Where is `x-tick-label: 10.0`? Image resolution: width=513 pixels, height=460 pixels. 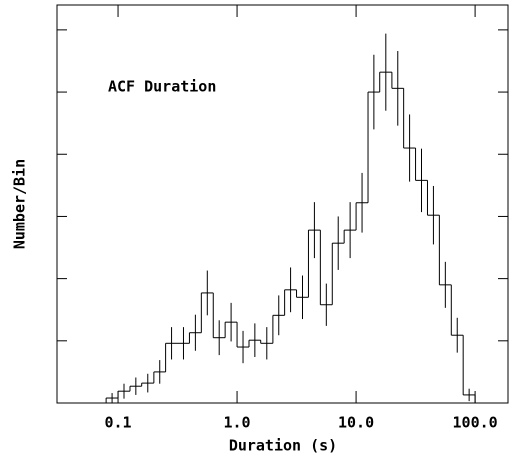 x-tick-label: 10.0 is located at coordinates (356, 423).